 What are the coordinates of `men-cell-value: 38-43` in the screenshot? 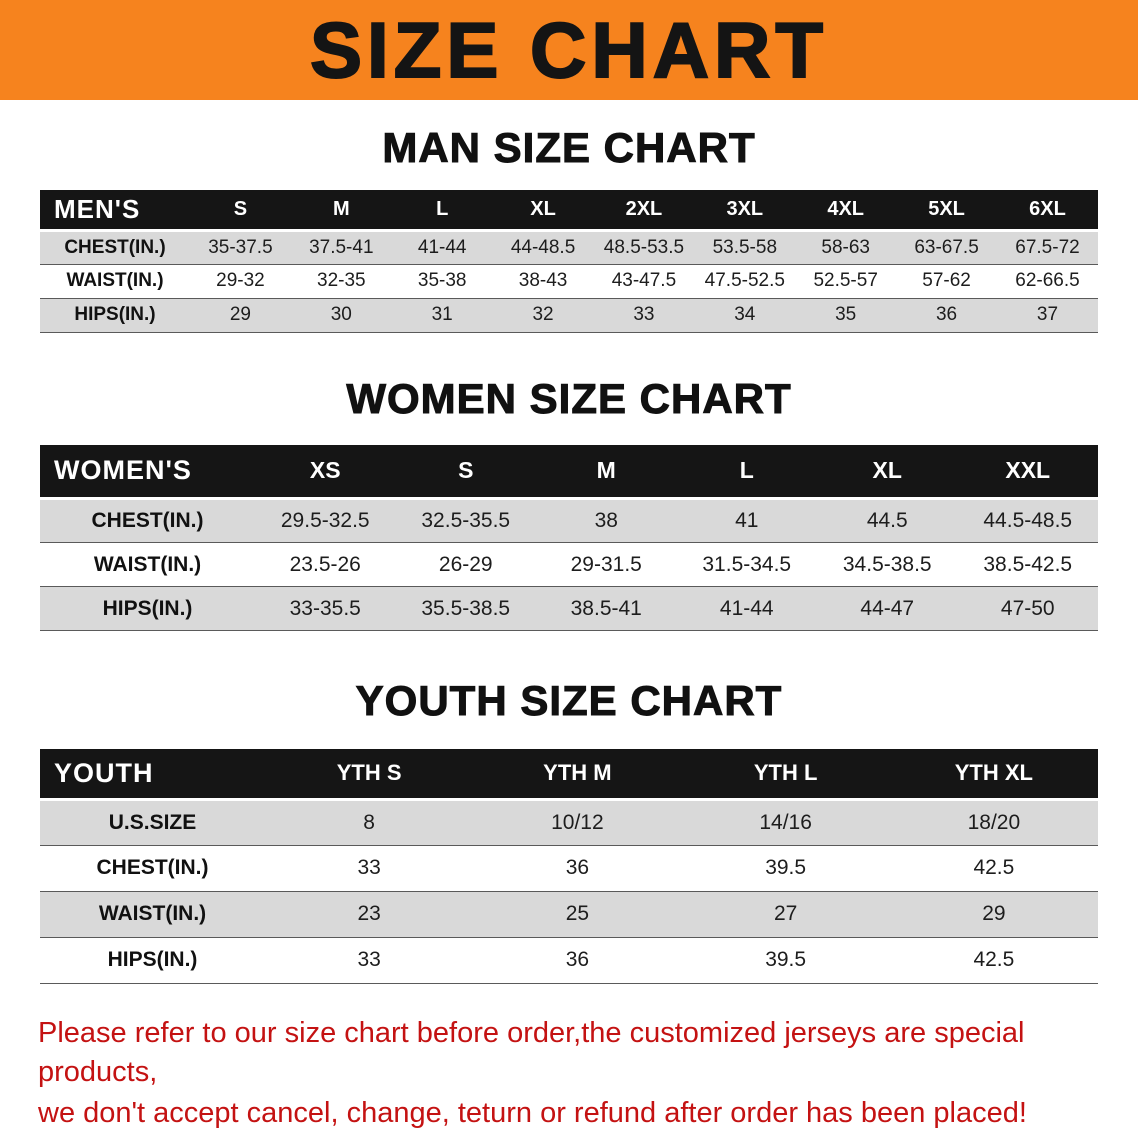 It's located at (543, 281).